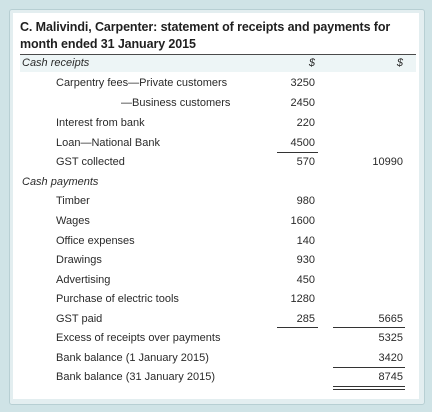 Image resolution: width=432 pixels, height=412 pixels. I want to click on row-amount-1: 570, so click(305, 162).